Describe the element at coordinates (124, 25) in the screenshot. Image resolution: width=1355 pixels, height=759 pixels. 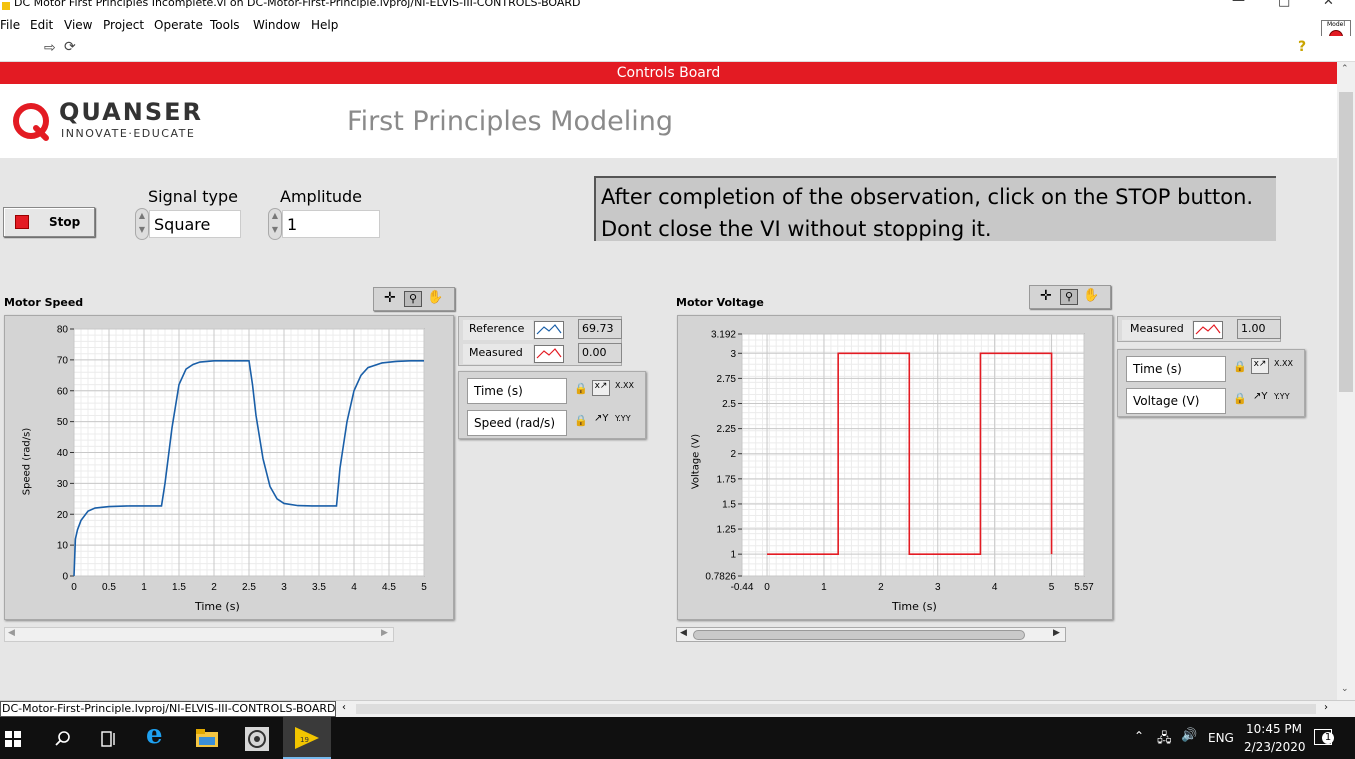
I see `menu-project: Project` at that location.